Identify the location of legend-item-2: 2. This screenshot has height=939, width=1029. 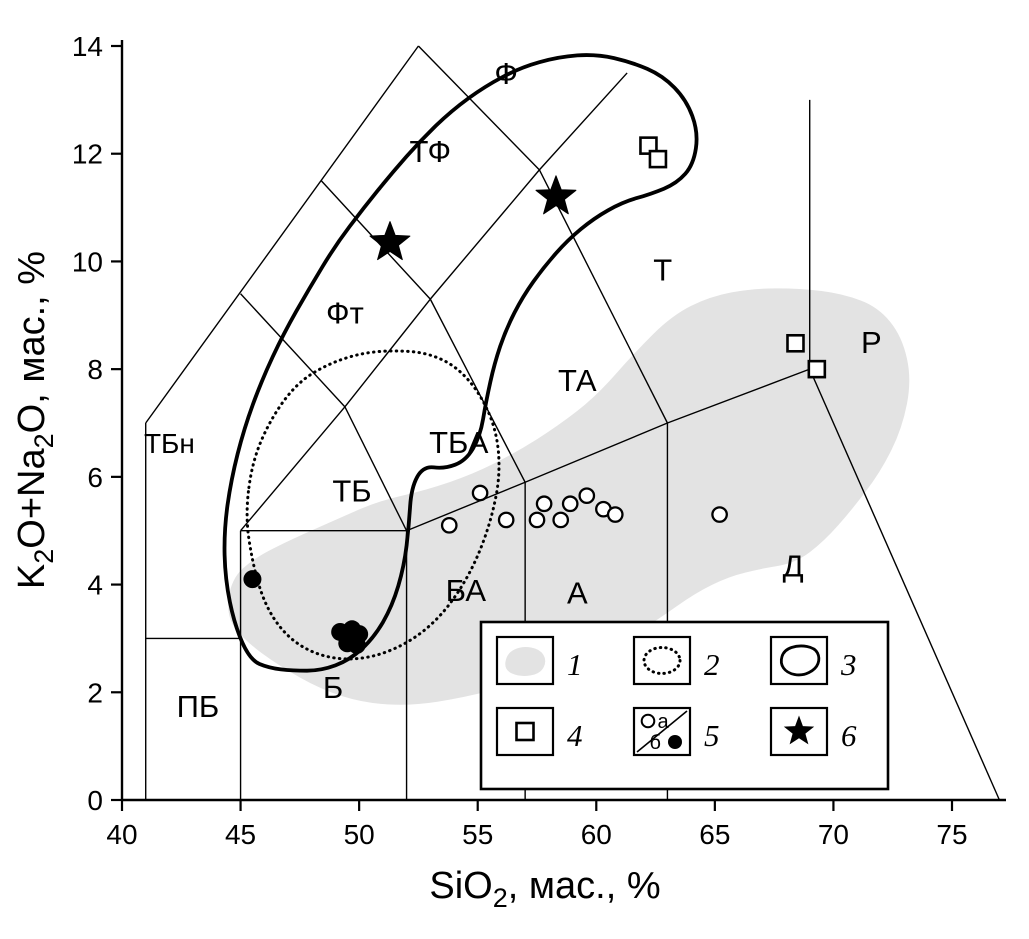
(676, 660).